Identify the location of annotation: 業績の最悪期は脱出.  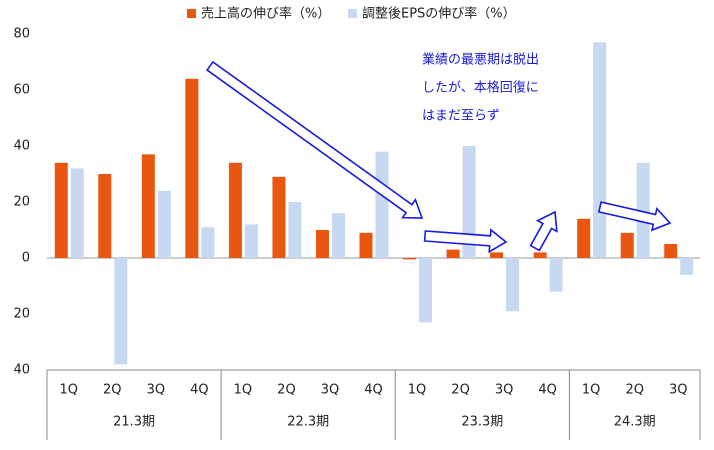
(480, 60).